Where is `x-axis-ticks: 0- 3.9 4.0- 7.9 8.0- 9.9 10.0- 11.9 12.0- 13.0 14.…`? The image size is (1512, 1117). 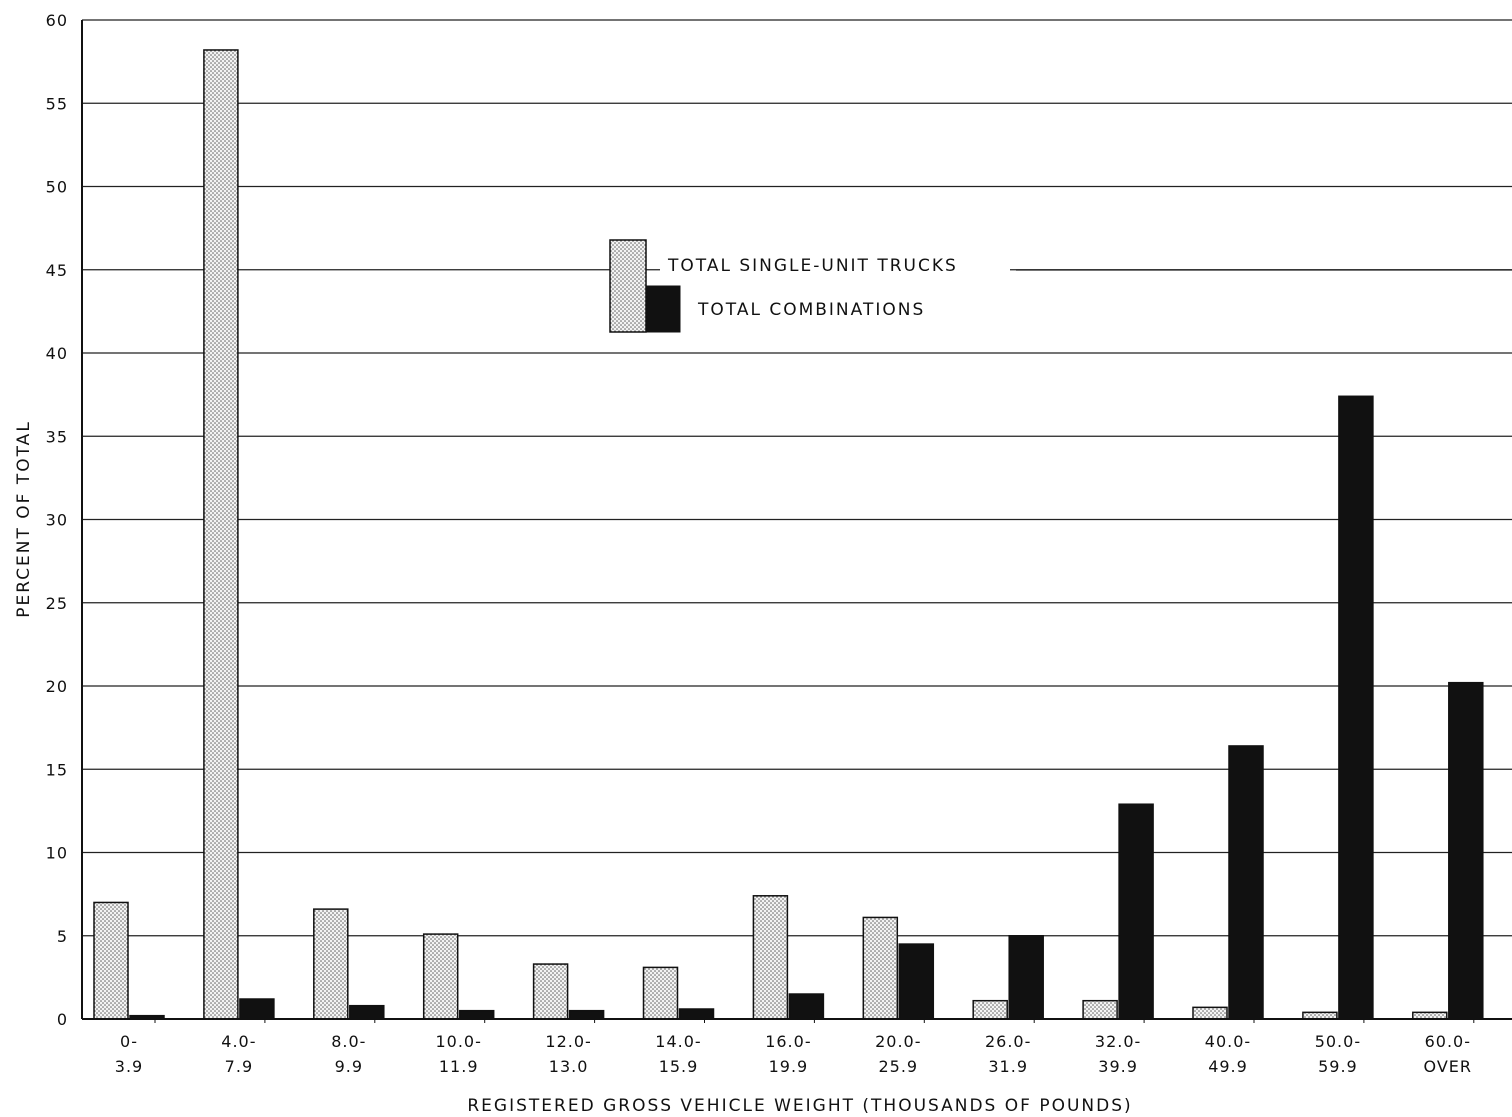 x-axis-ticks: 0- 3.9 4.0- 7.9 8.0- 9.9 10.0- 11.9 12.0- 13.0 14.… is located at coordinates (795, 1047).